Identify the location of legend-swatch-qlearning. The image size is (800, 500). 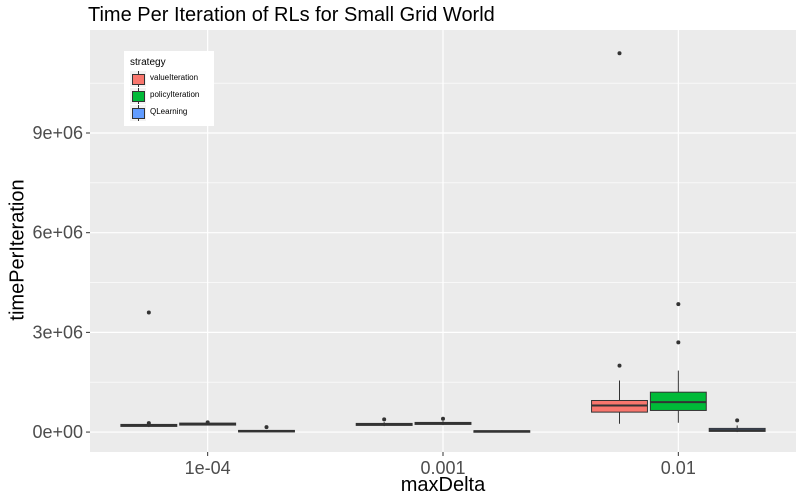
(138, 113).